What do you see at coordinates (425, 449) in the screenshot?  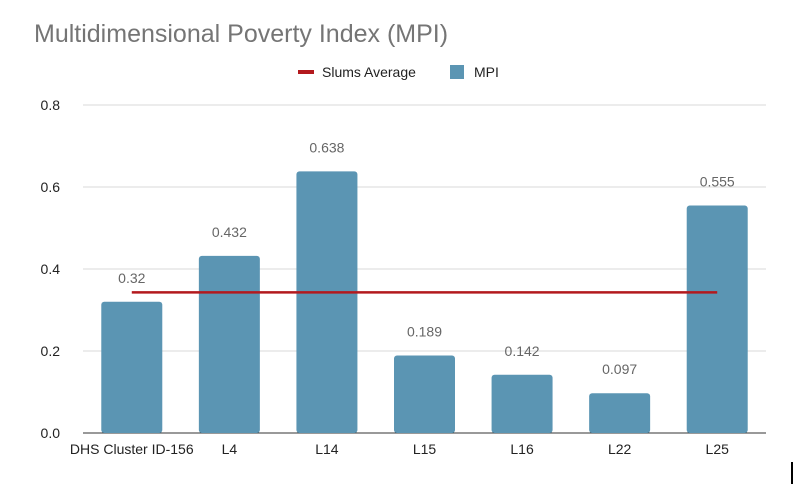 I see `x-category-label: L15` at bounding box center [425, 449].